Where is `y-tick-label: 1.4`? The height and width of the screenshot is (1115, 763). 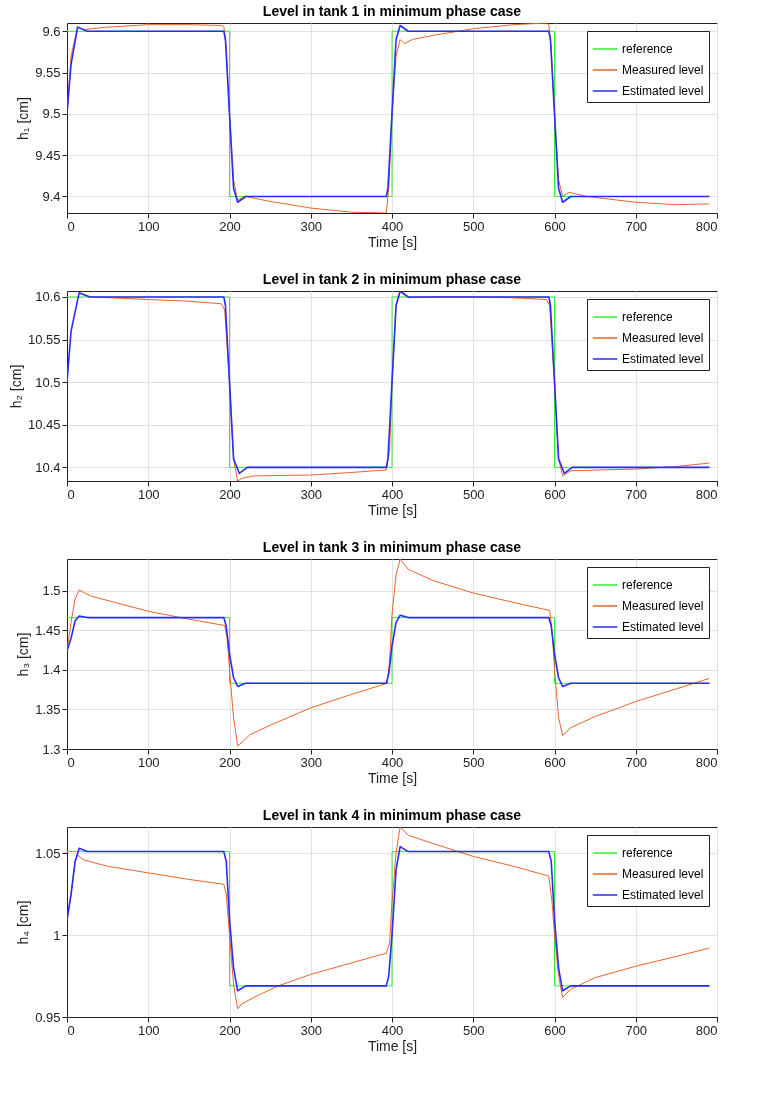
y-tick-label: 1.4 is located at coordinates (51, 670).